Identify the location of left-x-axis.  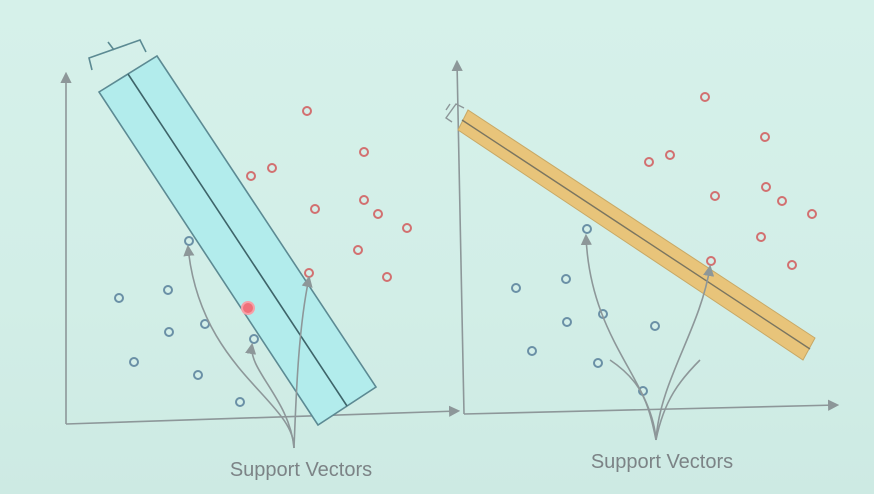
(263, 415).